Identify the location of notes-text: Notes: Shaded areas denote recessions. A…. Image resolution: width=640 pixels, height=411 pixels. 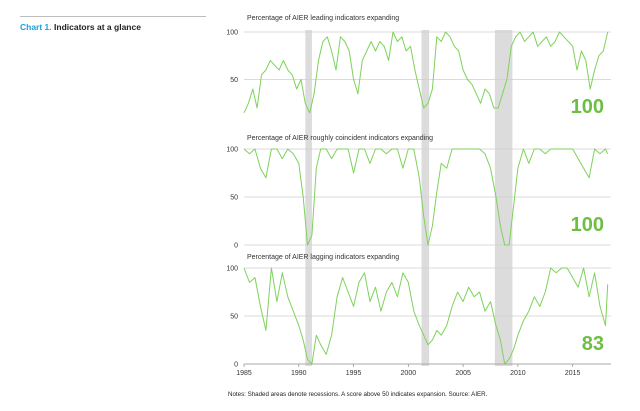
(358, 394).